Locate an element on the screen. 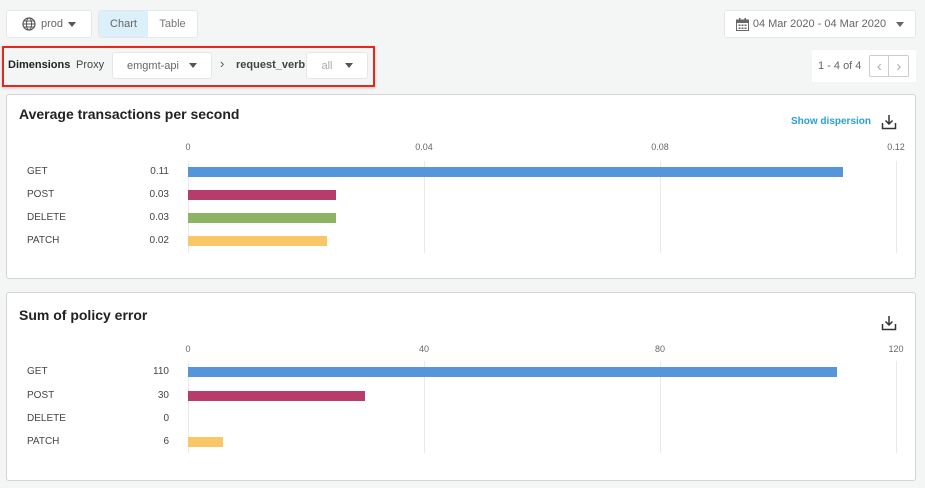 This screenshot has width=925, height=488. tick-label: 40 is located at coordinates (424, 349).